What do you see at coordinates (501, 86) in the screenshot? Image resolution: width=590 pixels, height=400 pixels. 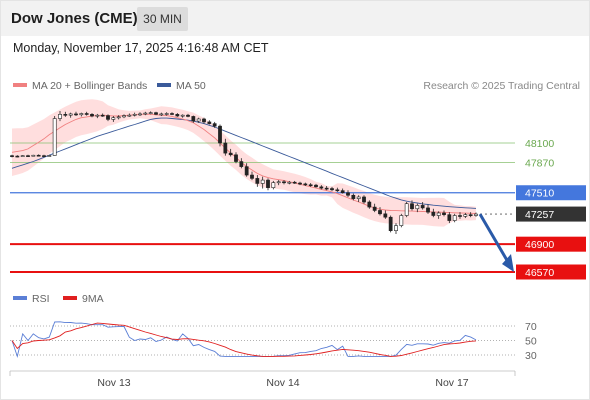 I see `credit-text: Research © 2025 Trading Central` at bounding box center [501, 86].